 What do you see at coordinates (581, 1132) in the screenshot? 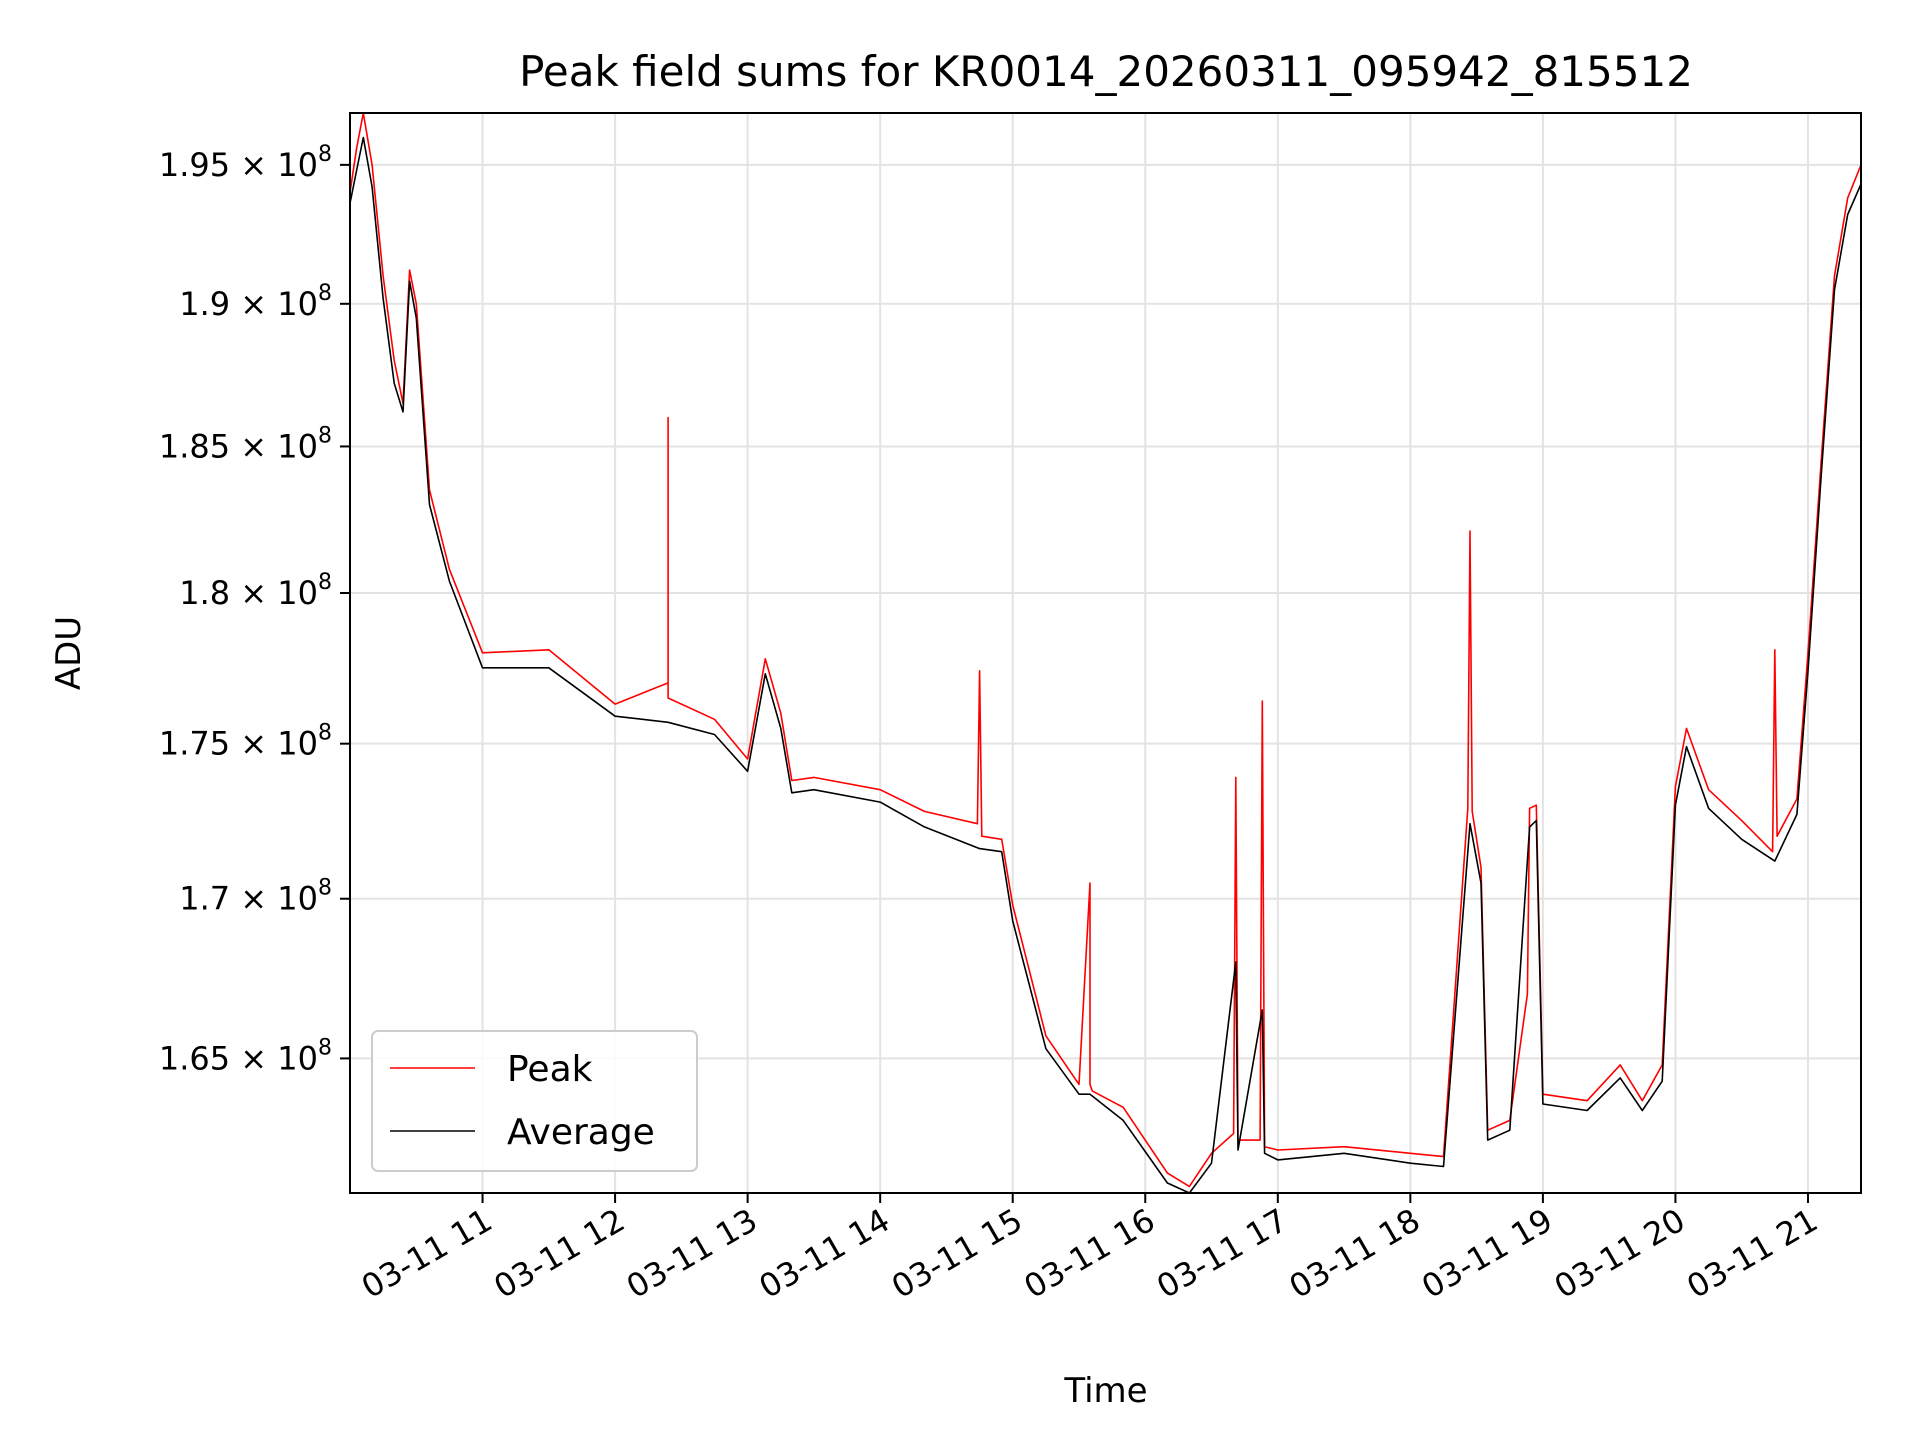
I see `legend-label-average: Average` at bounding box center [581, 1132].